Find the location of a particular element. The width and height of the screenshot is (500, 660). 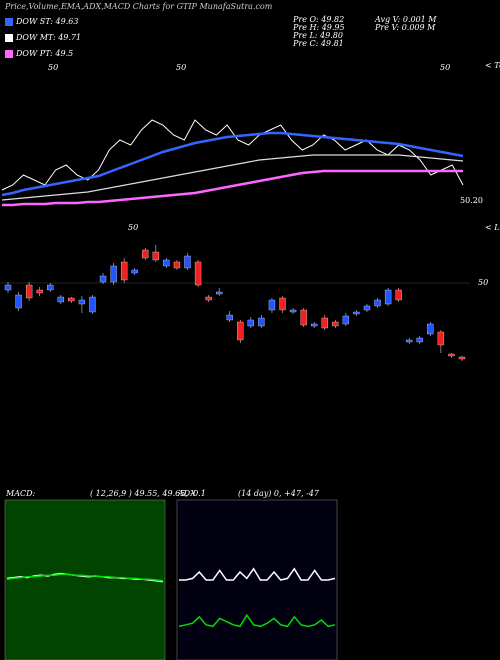

last-price: 50.20 is located at coordinates (471, 200).